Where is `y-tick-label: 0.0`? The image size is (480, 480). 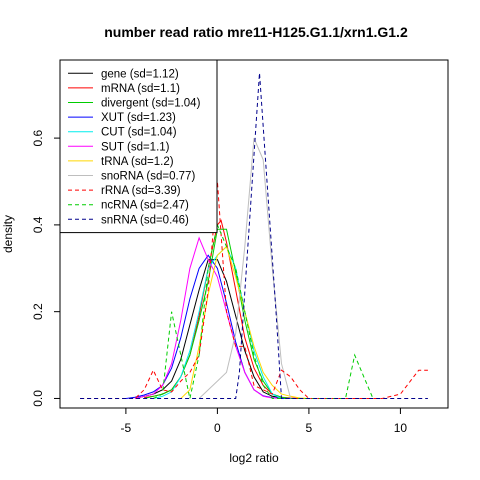
y-tick-label: 0.0 is located at coordinates (38, 398).